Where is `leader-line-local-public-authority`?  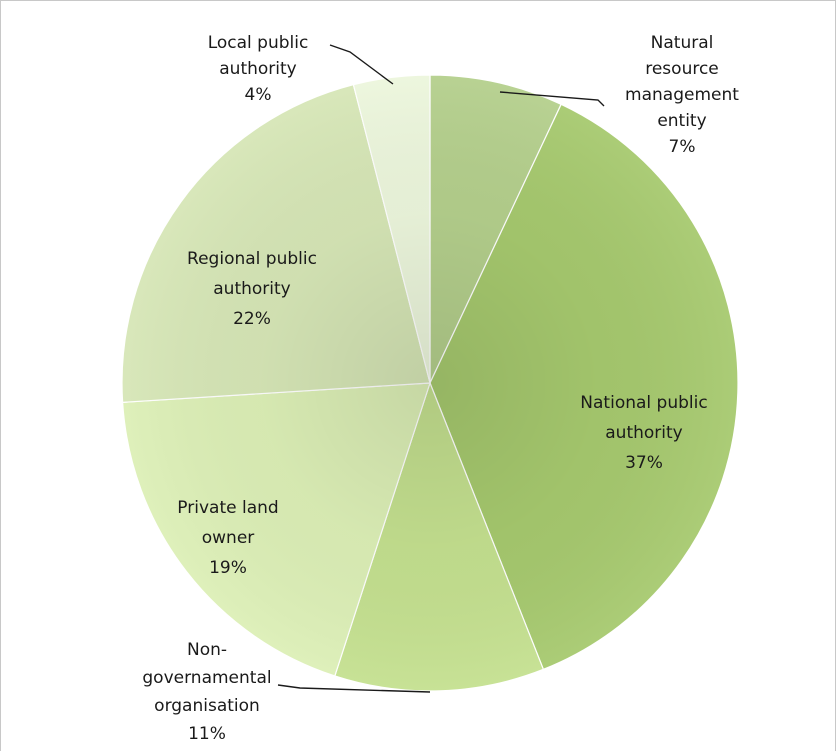 leader-line-local-public-authority is located at coordinates (361, 64).